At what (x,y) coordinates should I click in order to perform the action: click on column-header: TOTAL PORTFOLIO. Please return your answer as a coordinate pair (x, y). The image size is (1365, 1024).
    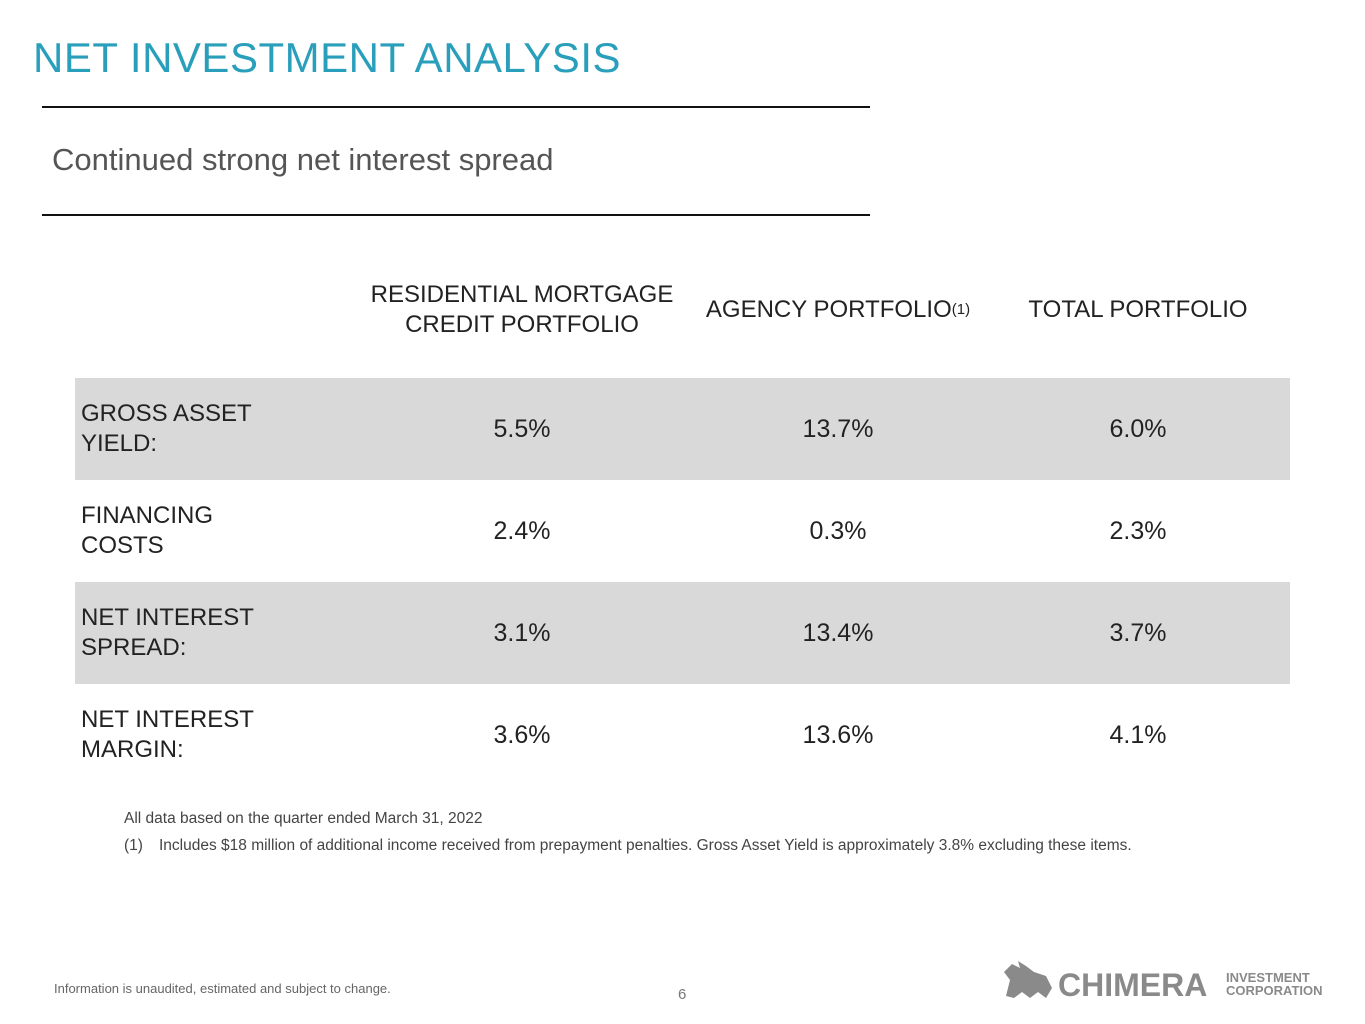
    Looking at the image, I should click on (1138, 310).